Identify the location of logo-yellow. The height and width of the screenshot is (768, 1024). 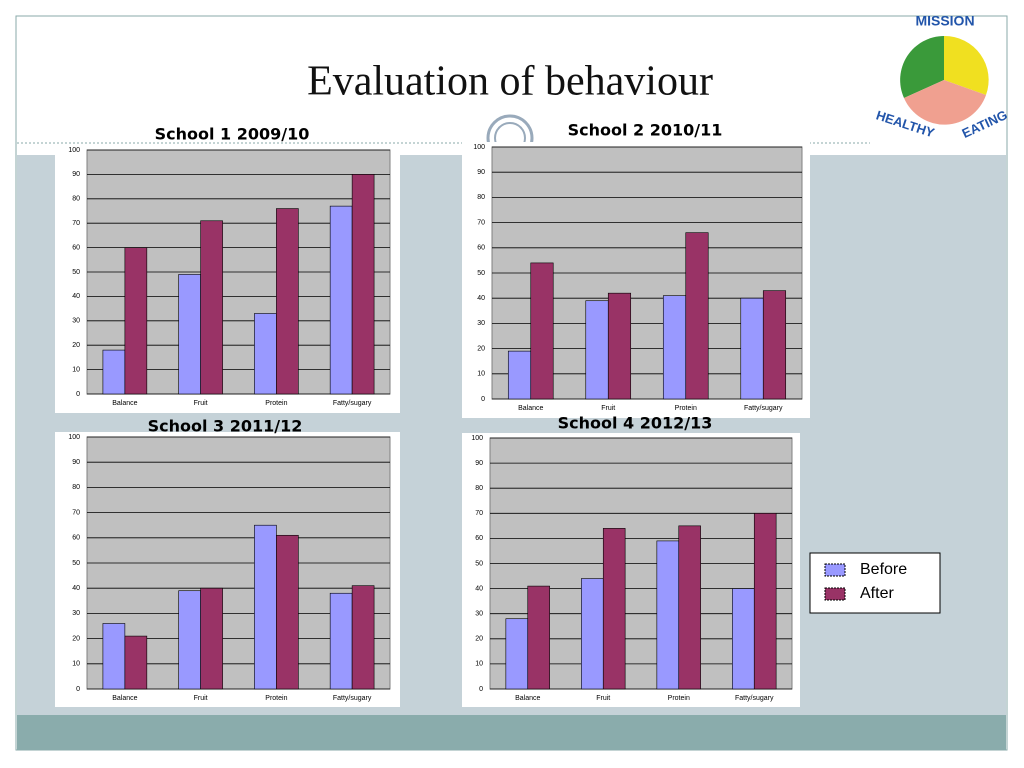
(966, 65).